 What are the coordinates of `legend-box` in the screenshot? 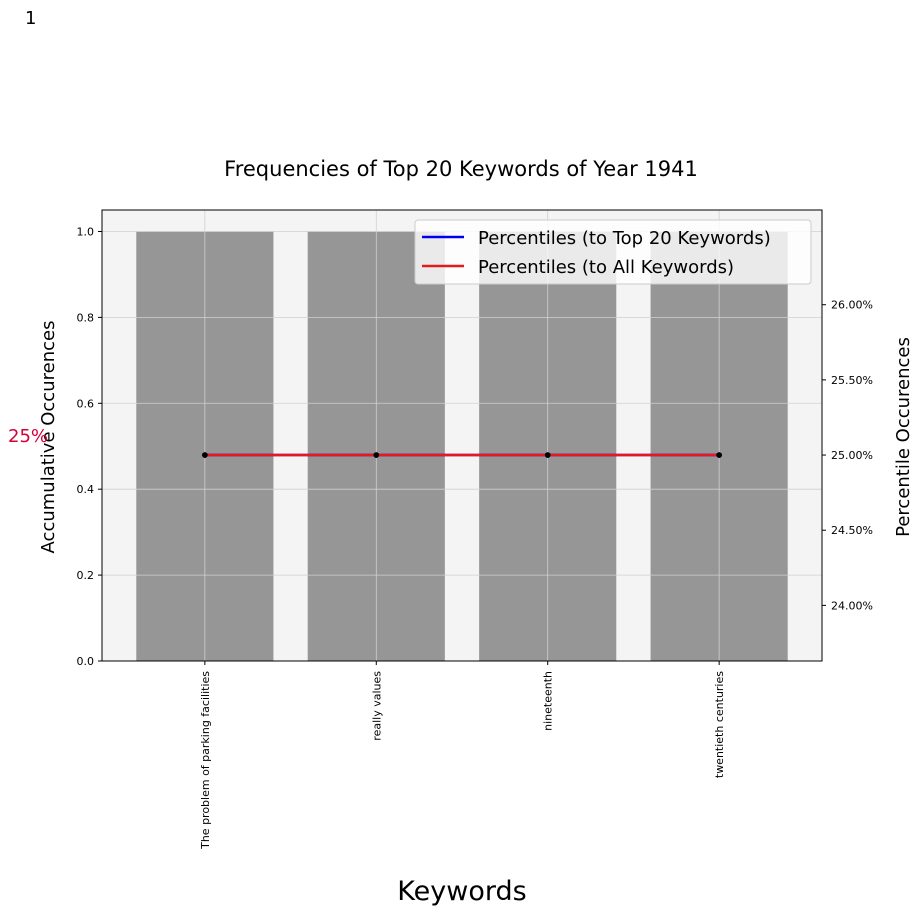 It's located at (613, 252).